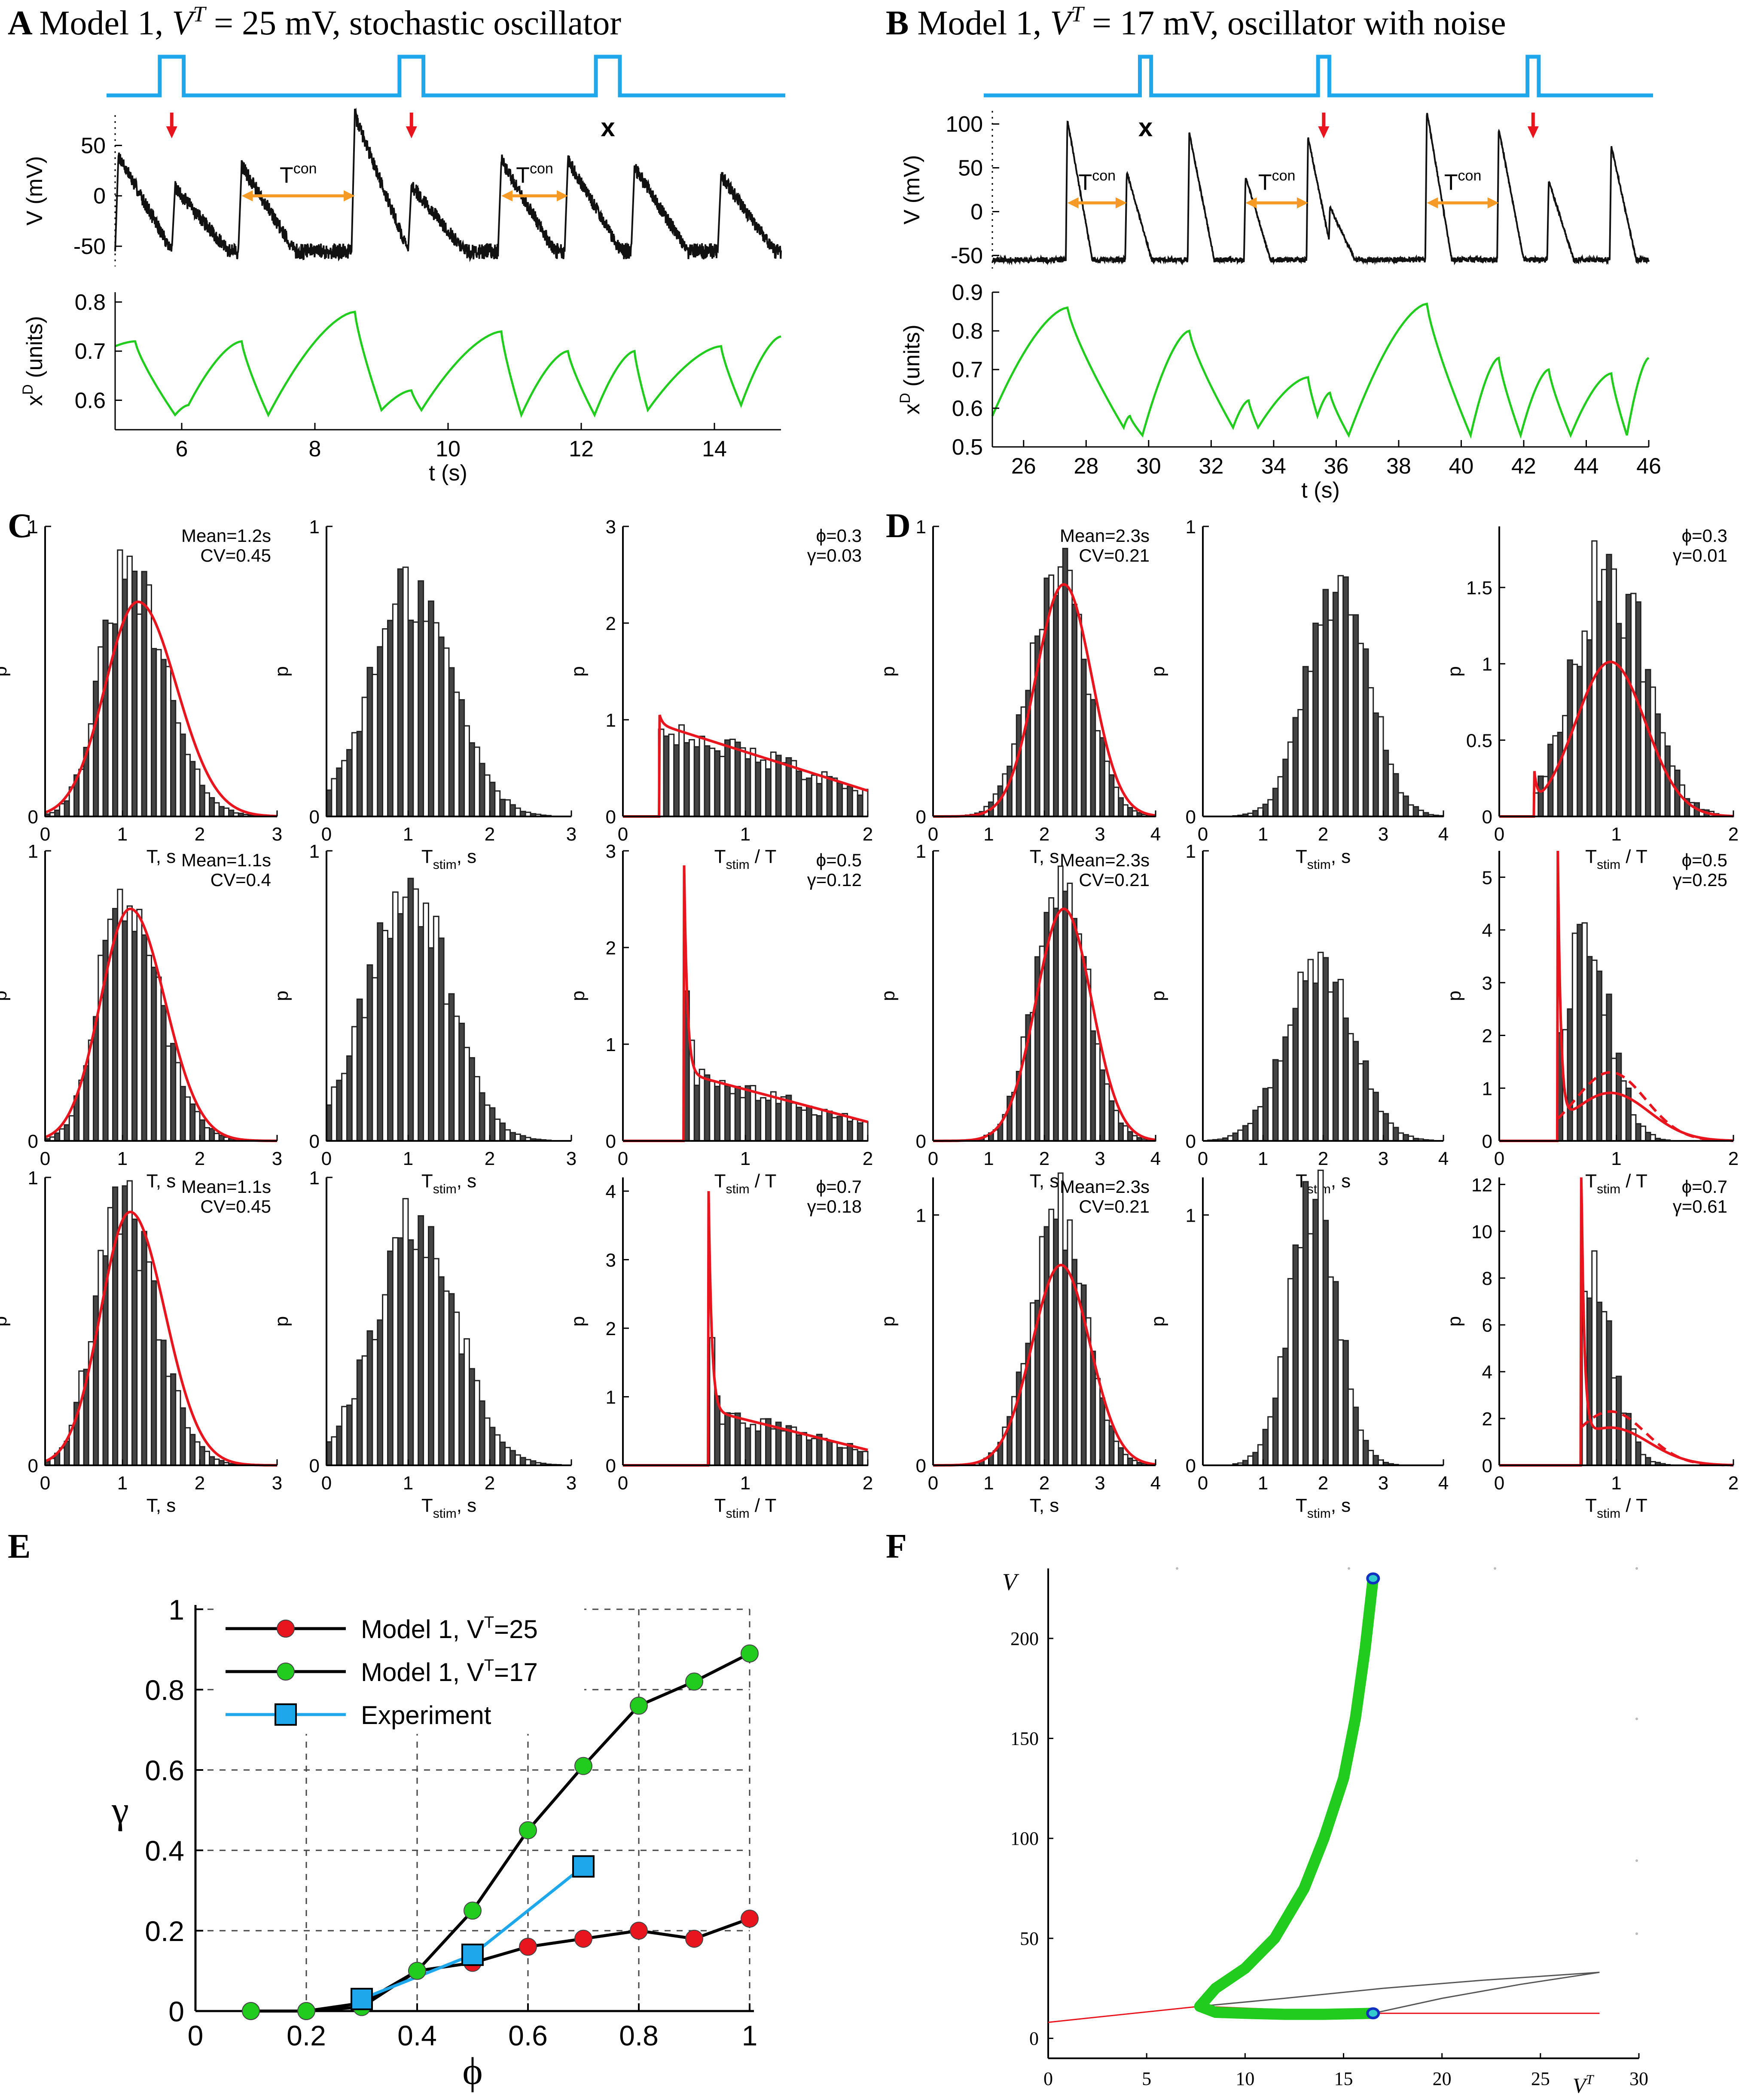 This screenshot has height=2100, width=1748. What do you see at coordinates (19, 1546) in the screenshot?
I see `panel-letter-E: E` at bounding box center [19, 1546].